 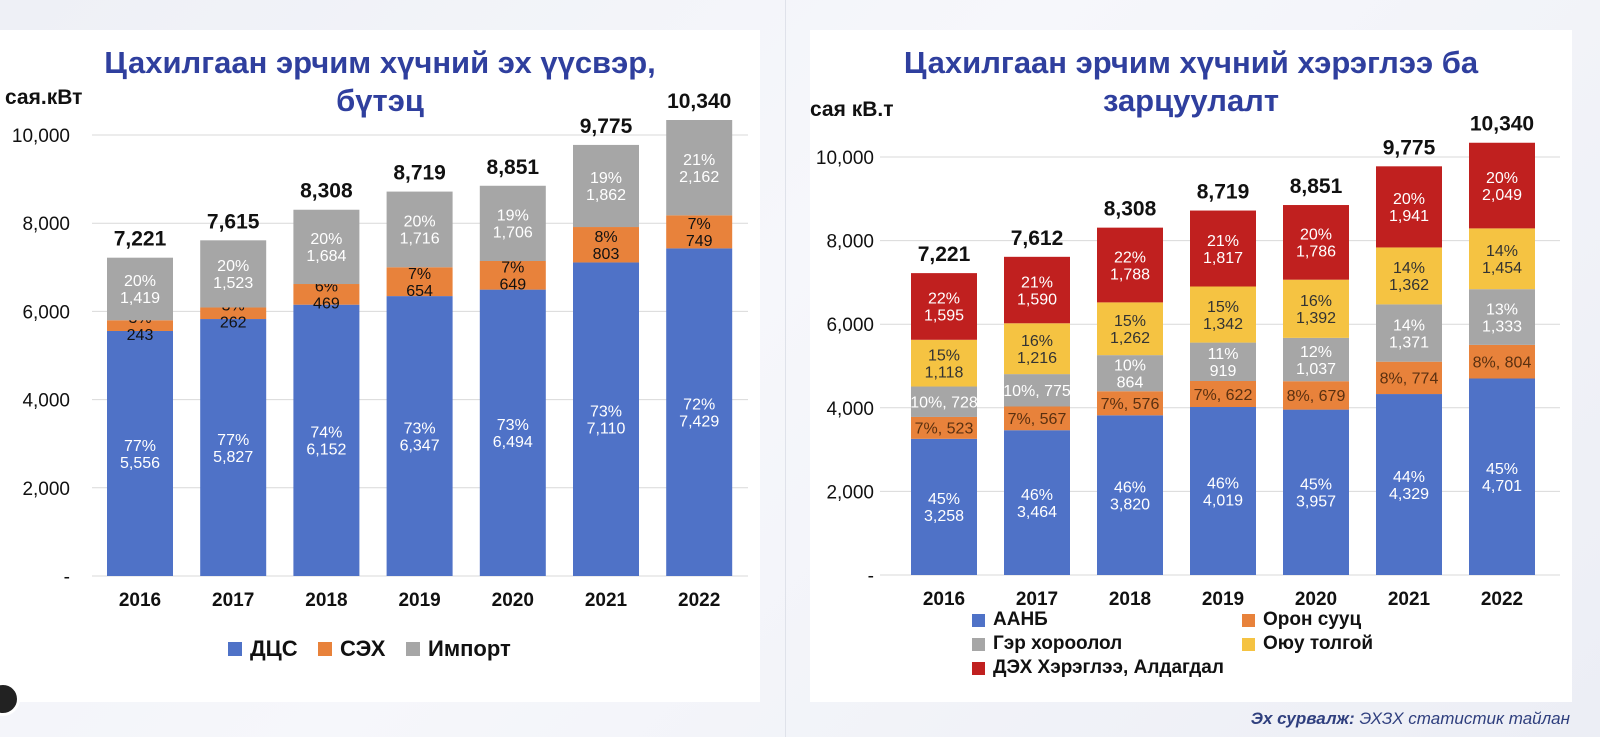 I want to click on data-label: 15% 1,118, so click(x=944, y=364).